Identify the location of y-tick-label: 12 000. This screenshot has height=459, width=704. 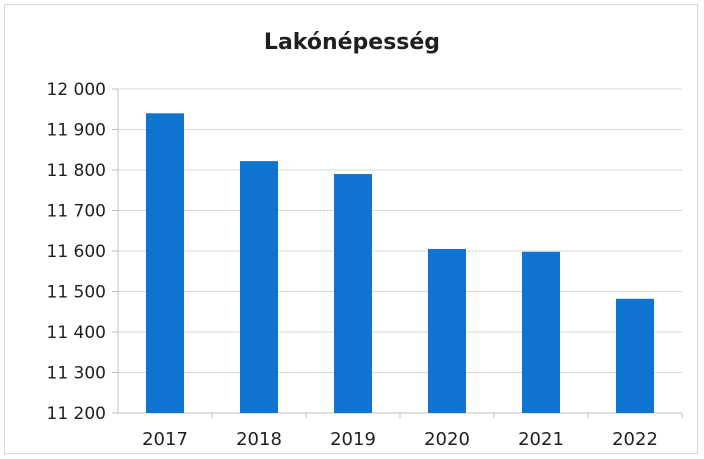
(76, 90).